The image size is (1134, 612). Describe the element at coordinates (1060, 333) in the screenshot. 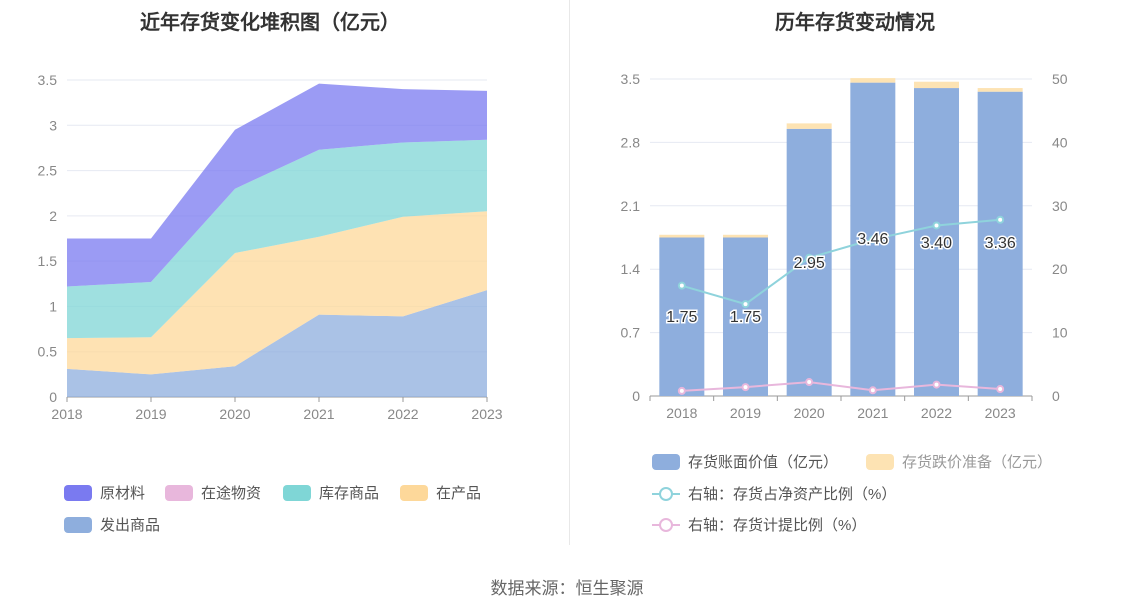

I see `y2-tick-label: 10` at that location.